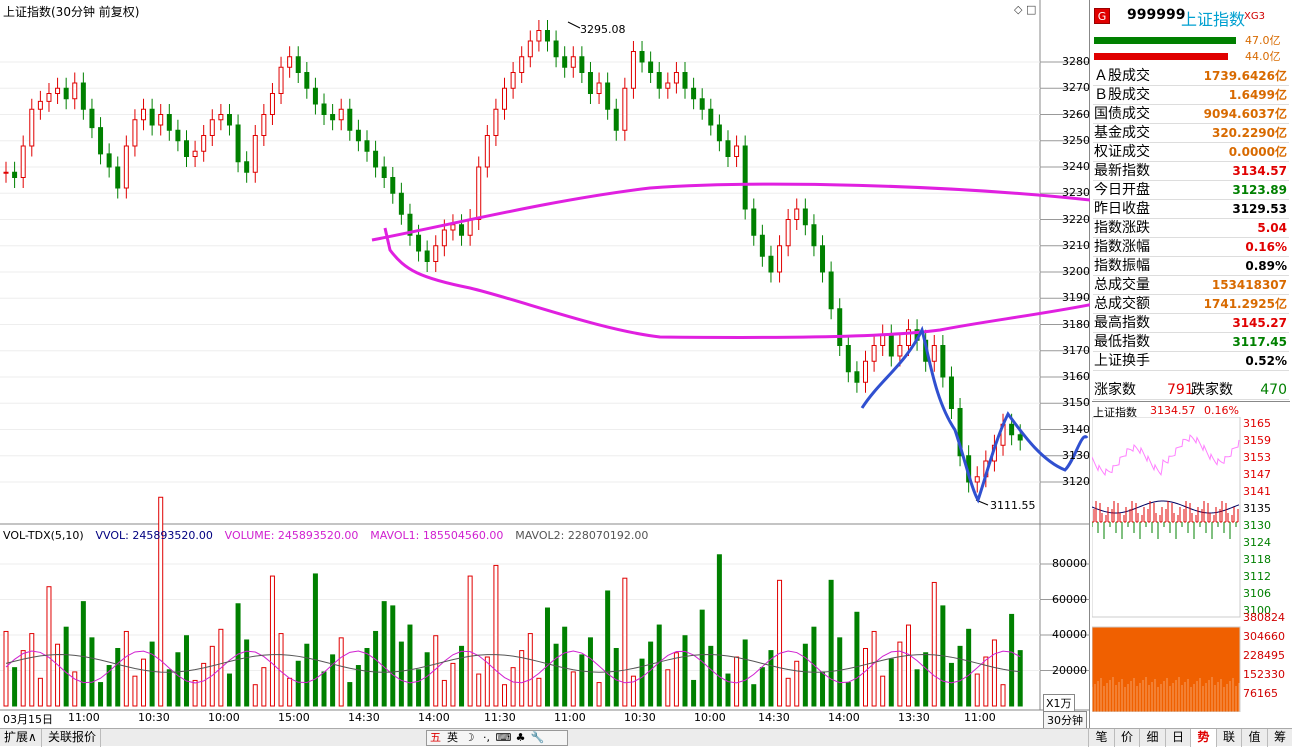  I want to click on expand-button: 扩展∧, so click(21, 738).